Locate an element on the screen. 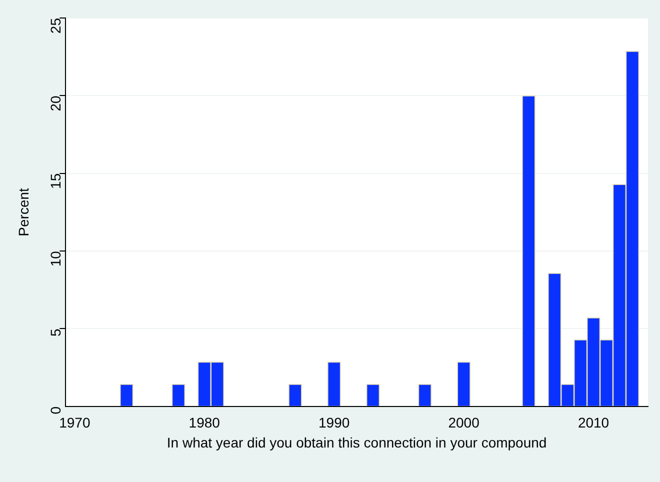 The width and height of the screenshot is (660, 482). x-axis-title: In what year did you obtain this connection in your compound is located at coordinates (356, 442).